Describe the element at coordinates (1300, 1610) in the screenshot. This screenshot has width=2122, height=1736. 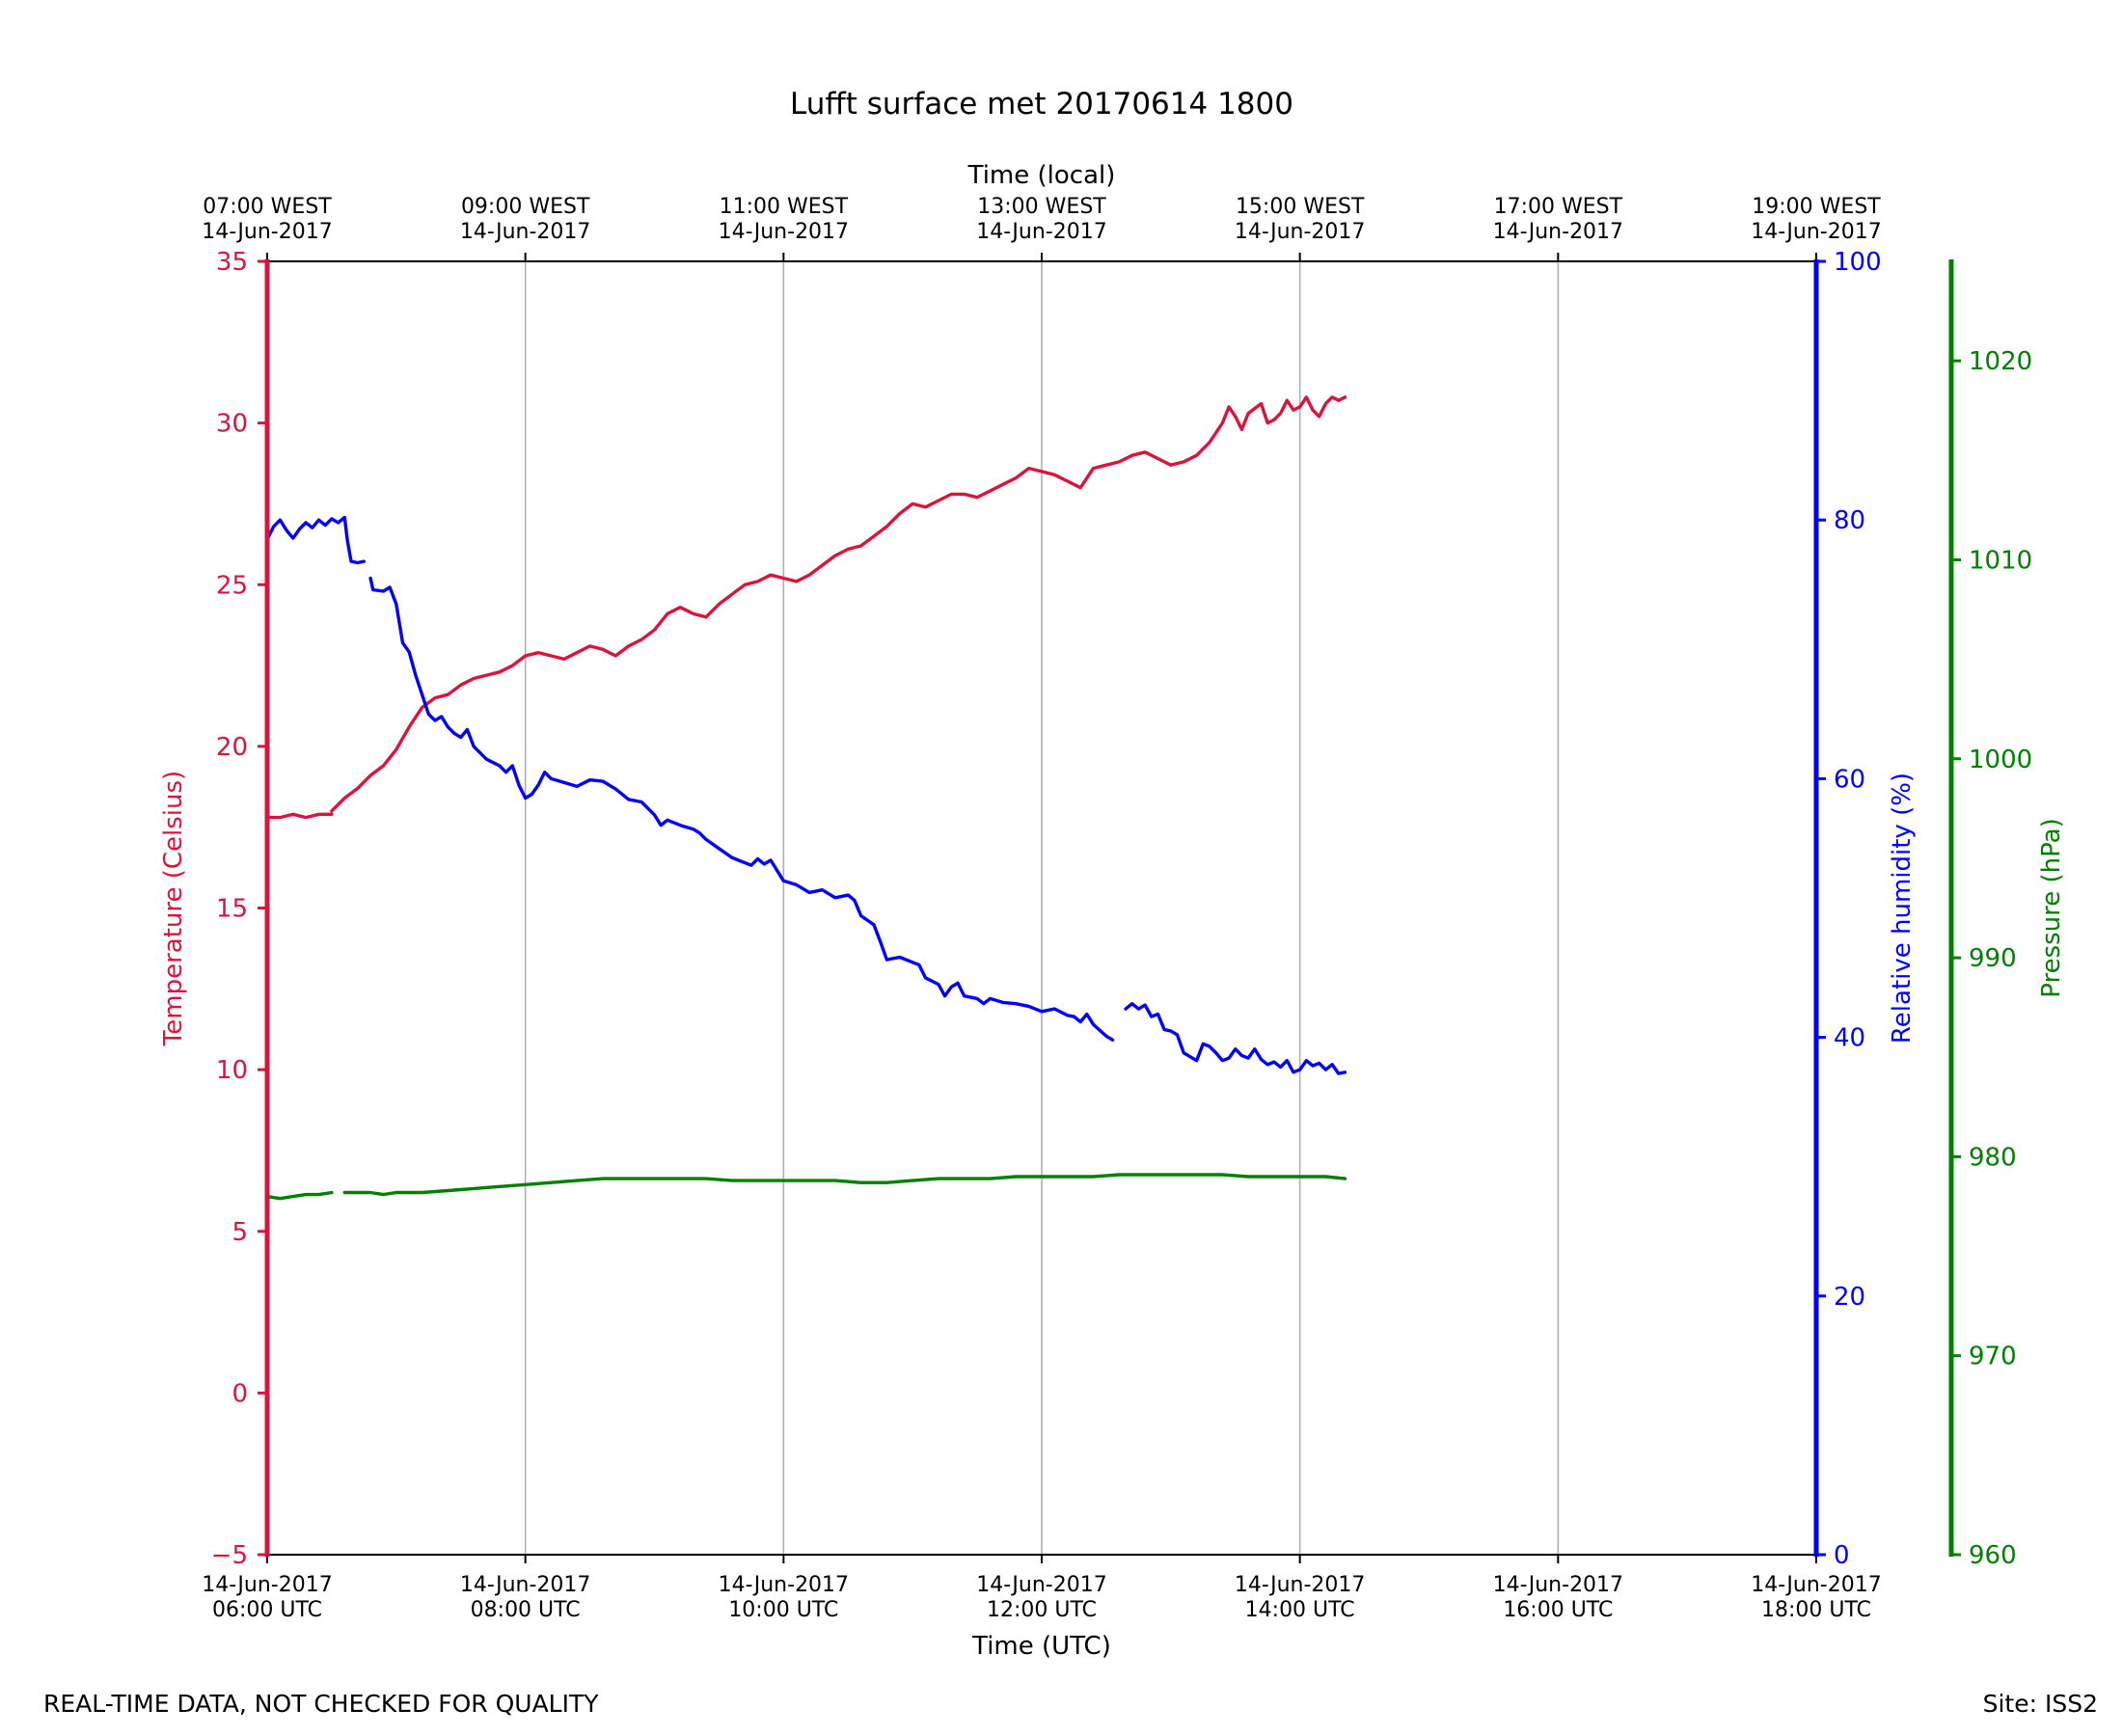
I see `x-bottom-tick-time: 14:00 UTC` at that location.